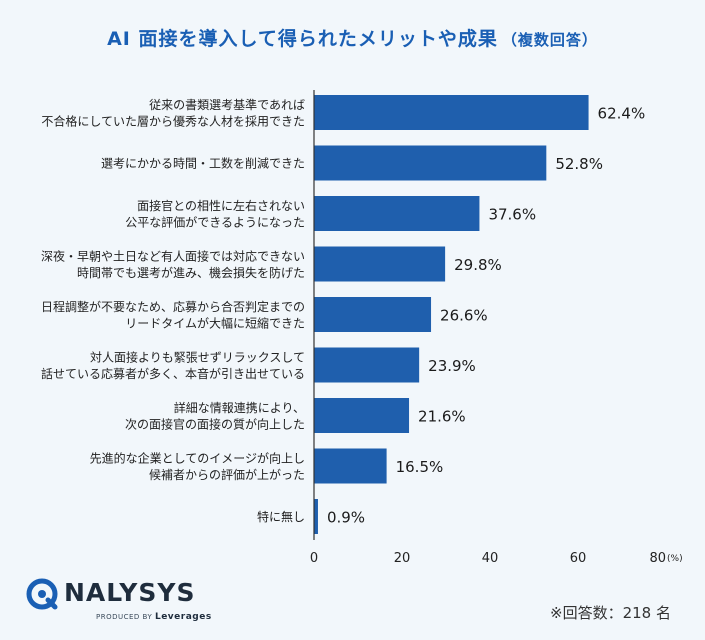 This screenshot has height=640, width=705. What do you see at coordinates (622, 114) in the screenshot?
I see `bar-value-label-0: 62.4%` at bounding box center [622, 114].